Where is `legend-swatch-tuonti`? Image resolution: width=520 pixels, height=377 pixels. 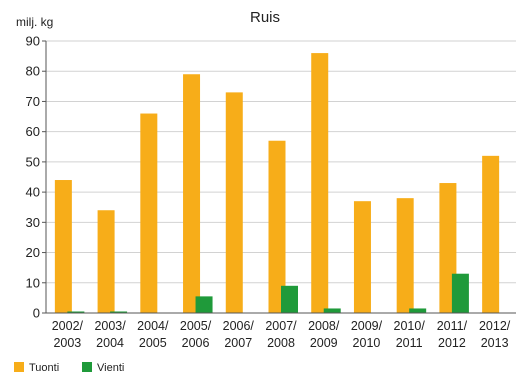 legend-swatch-tuonti is located at coordinates (19, 367).